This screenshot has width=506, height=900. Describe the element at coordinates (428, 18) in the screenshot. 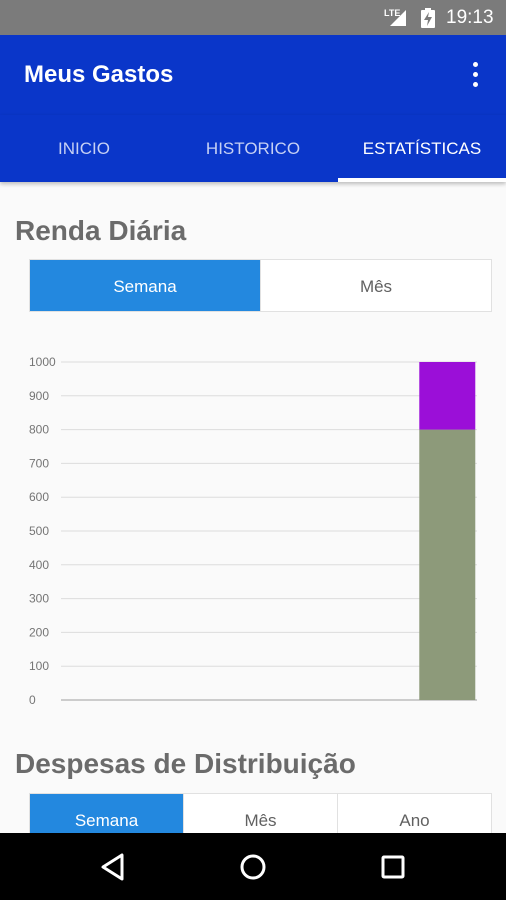

I see `battery-charging-icon` at that location.